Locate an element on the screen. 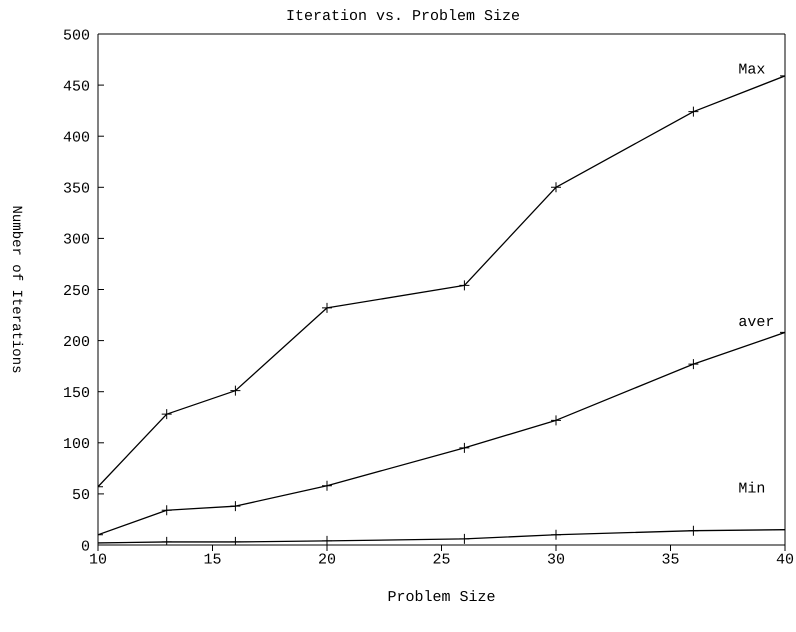  y-tick-label: 100 is located at coordinates (76, 445).